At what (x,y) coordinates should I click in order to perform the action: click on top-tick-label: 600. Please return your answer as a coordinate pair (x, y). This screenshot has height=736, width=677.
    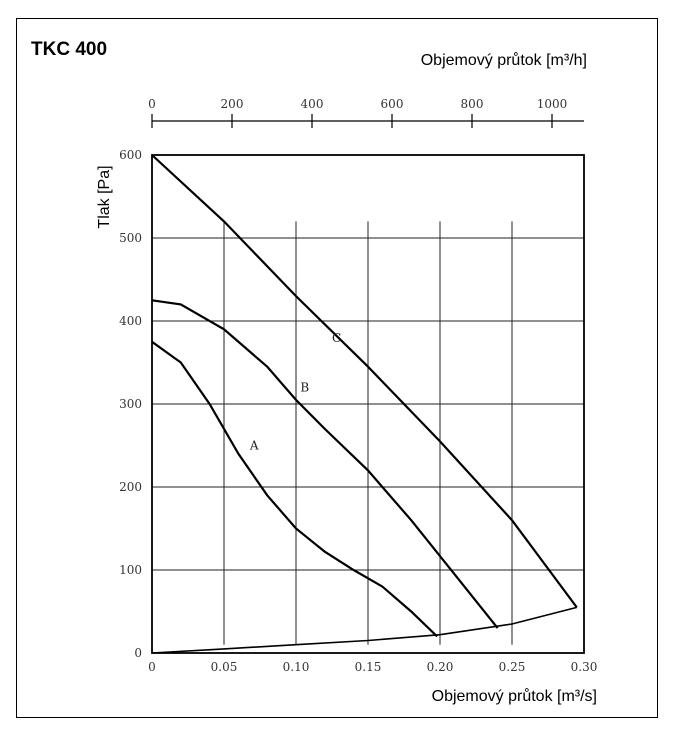
    Looking at the image, I should click on (392, 104).